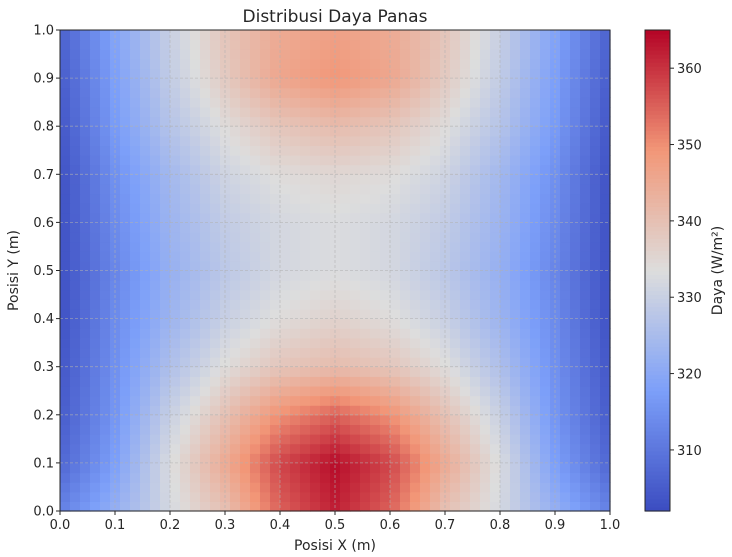 This screenshot has width=732, height=557. I want to click on x-tick-label: 0.9, so click(555, 525).